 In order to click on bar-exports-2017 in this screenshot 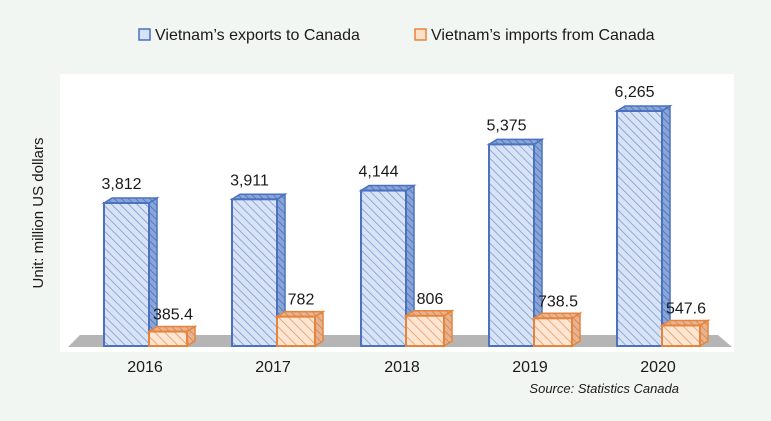, I will do `click(258, 270)`.